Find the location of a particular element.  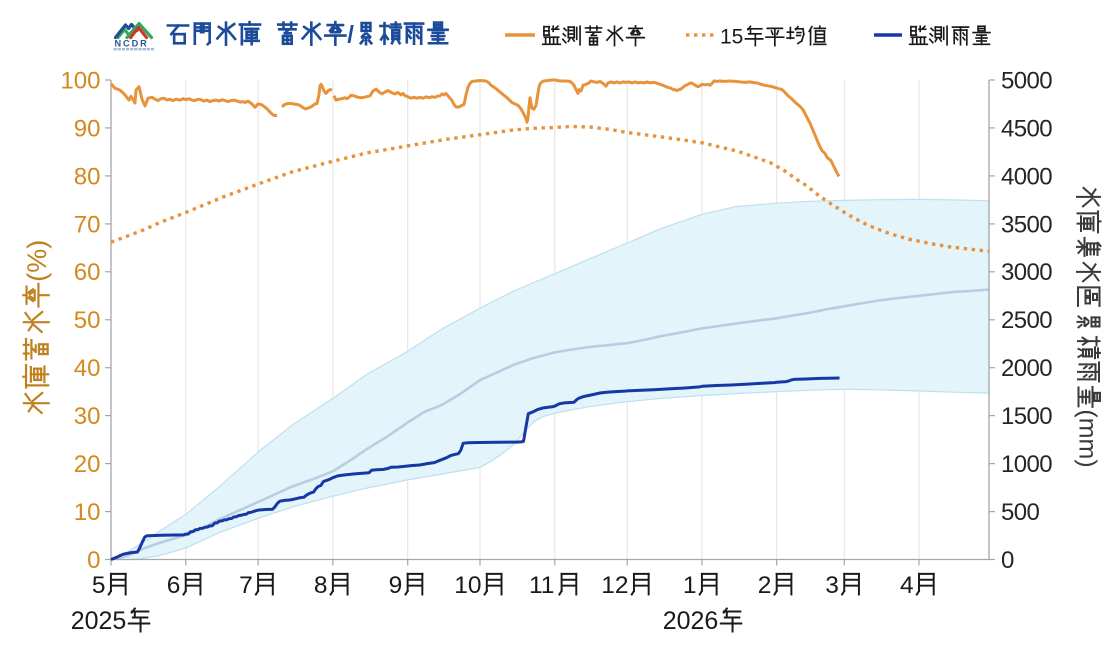

svg-text: 5 is located at coordinates (99, 585).